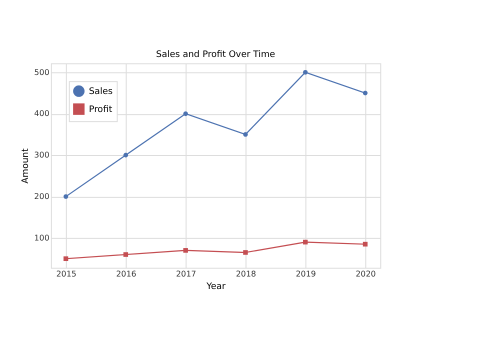  Describe the element at coordinates (42, 113) in the screenshot. I see `y-tick-label: 400` at that location.